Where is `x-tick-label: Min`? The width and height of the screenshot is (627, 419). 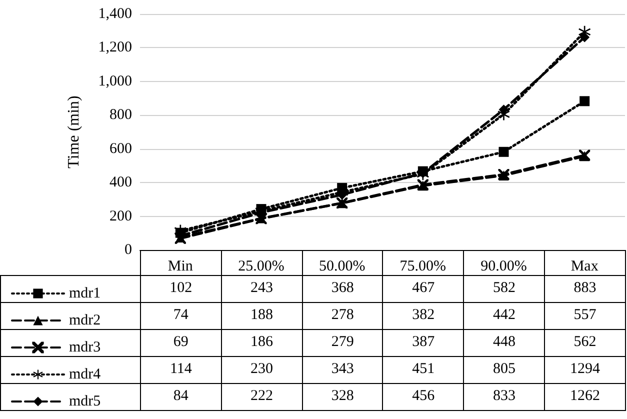 x-tick-label: Min is located at coordinates (181, 266).